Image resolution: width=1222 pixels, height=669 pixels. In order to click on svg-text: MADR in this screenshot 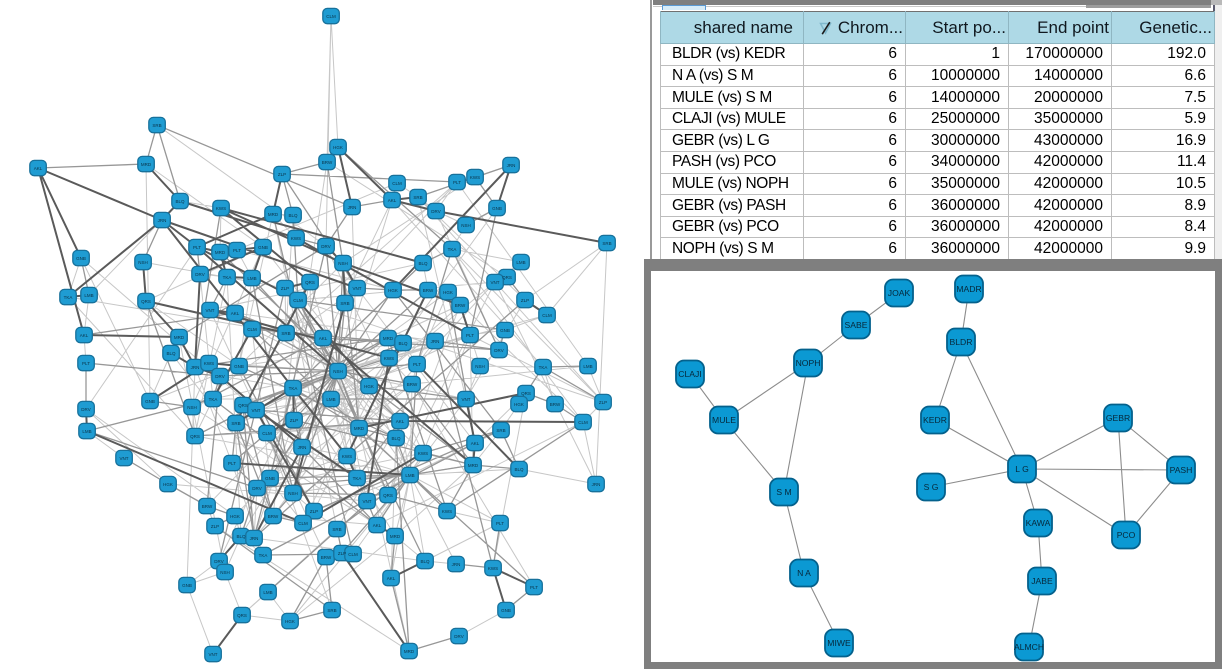, I will do `click(968, 289)`.